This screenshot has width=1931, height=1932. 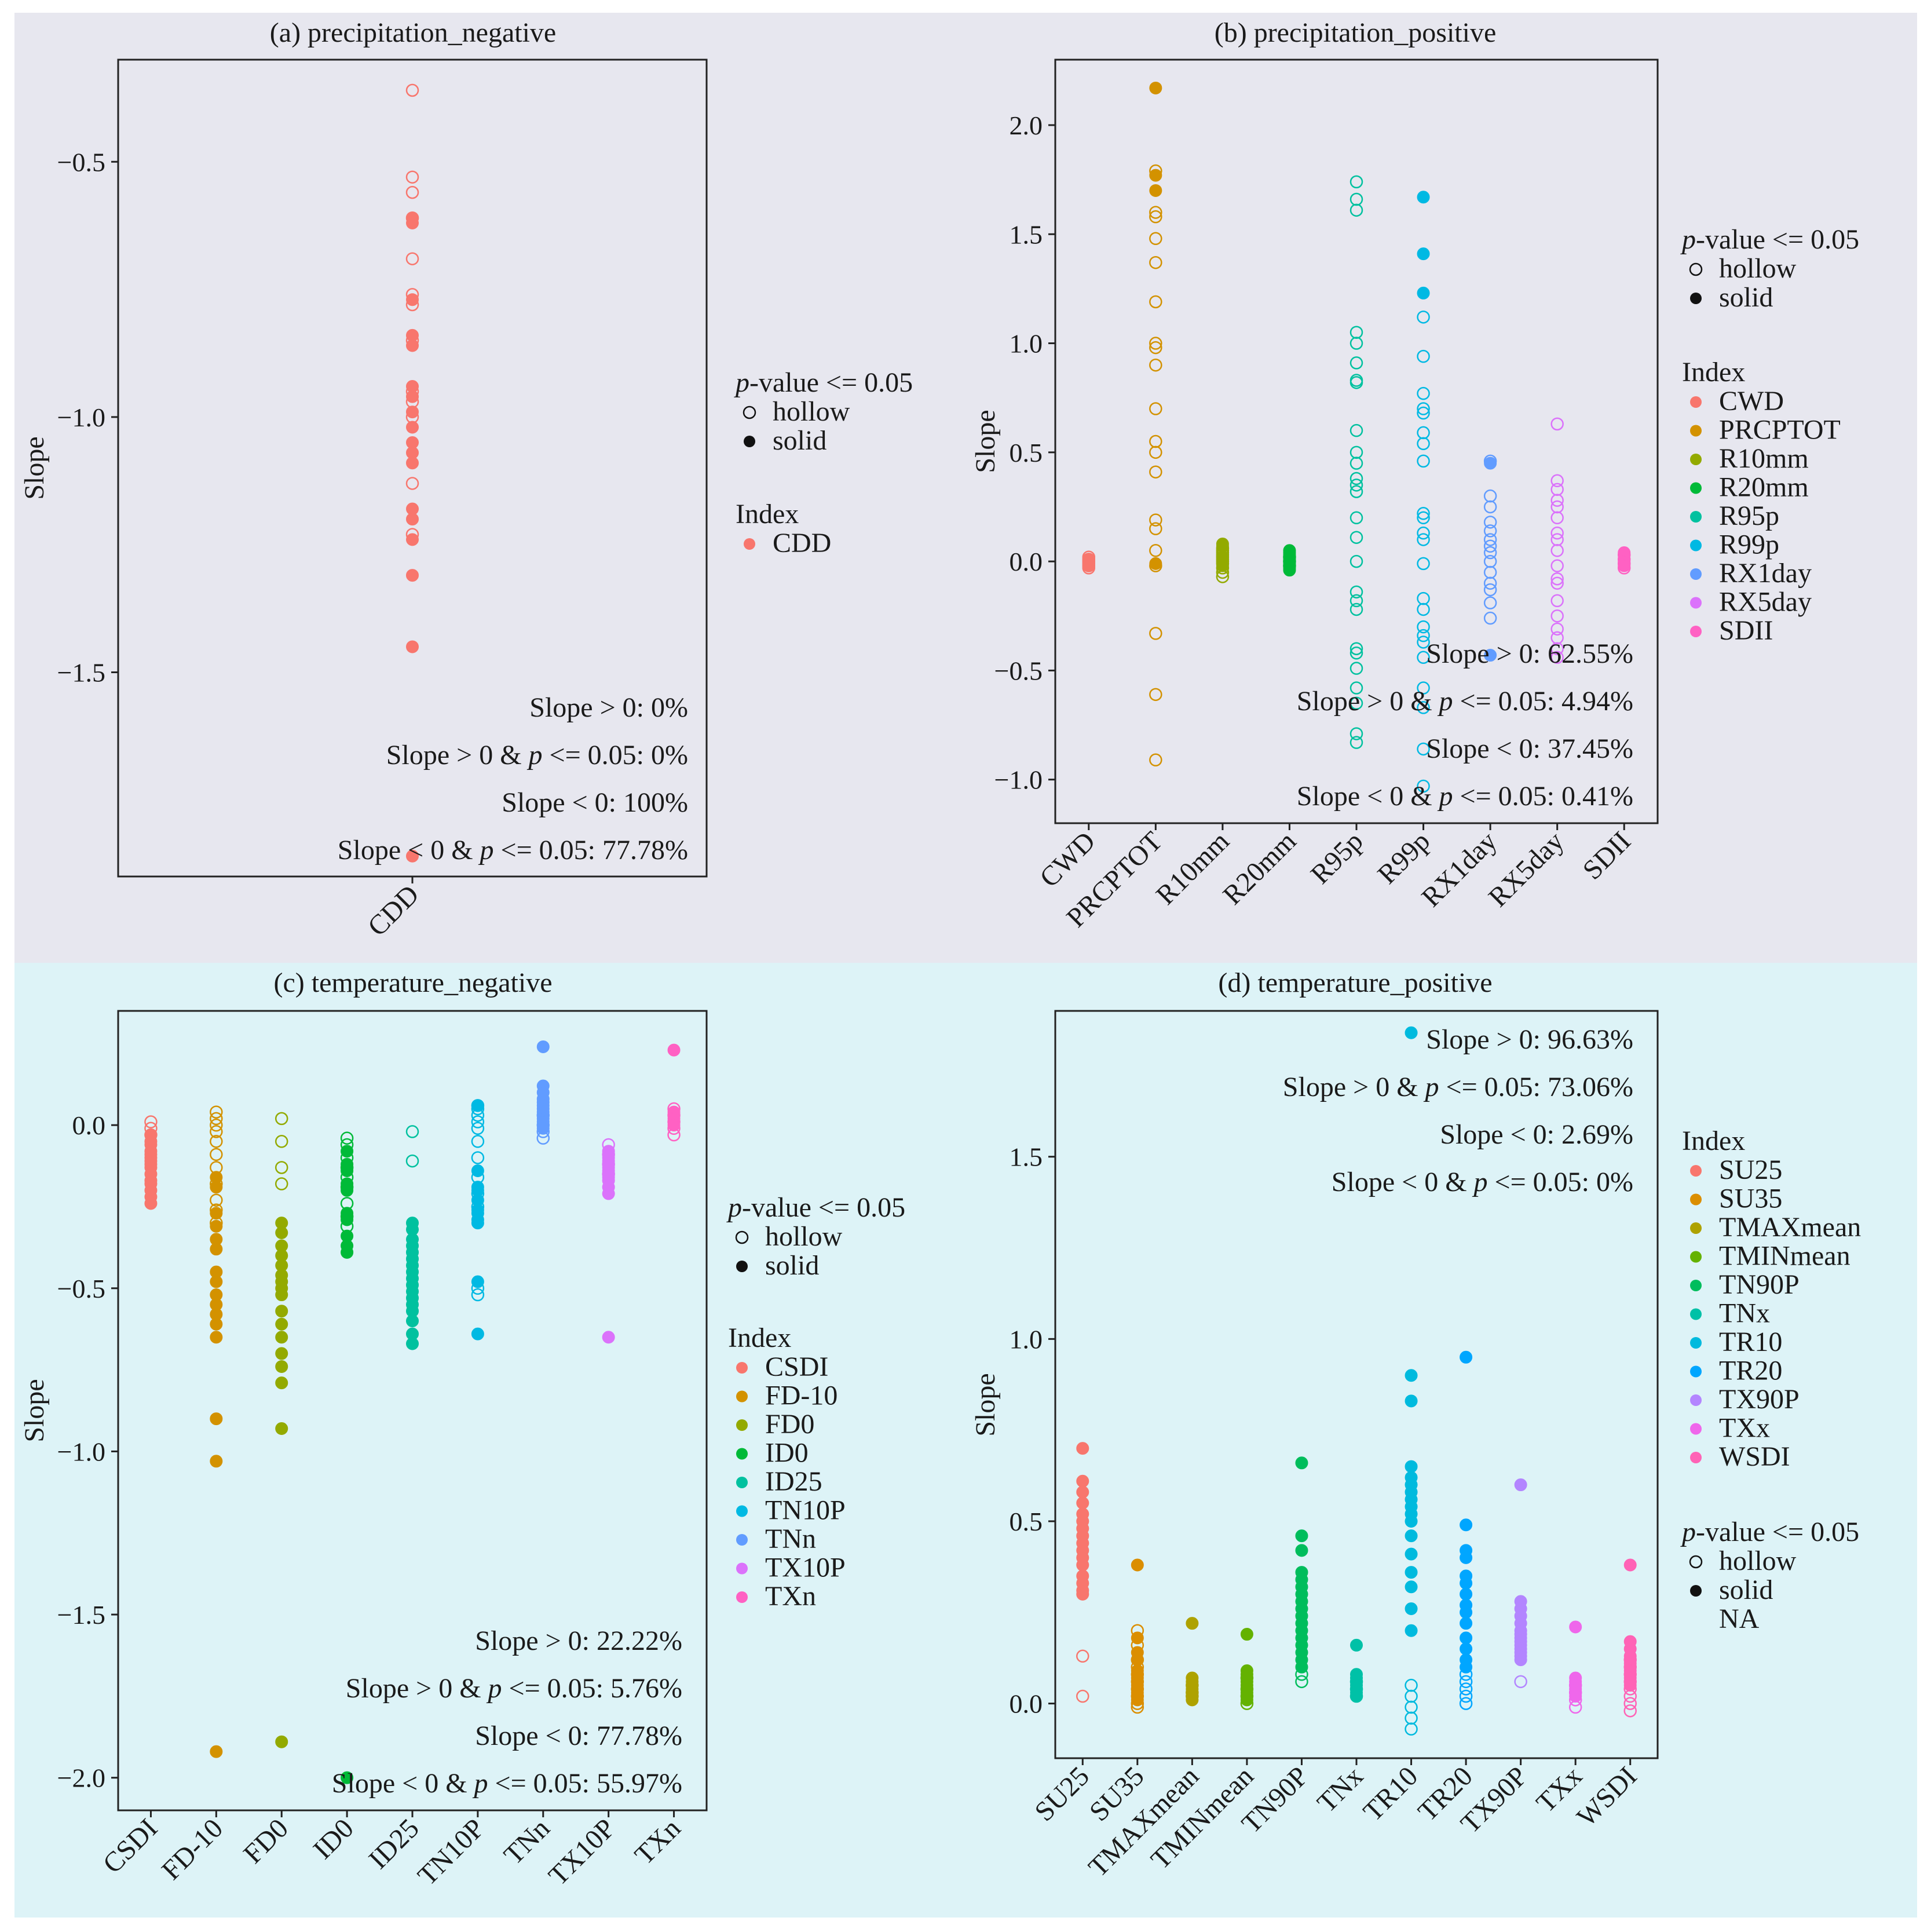 What do you see at coordinates (1746, 630) in the screenshot?
I see `legend-entry-sdii: SDII` at bounding box center [1746, 630].